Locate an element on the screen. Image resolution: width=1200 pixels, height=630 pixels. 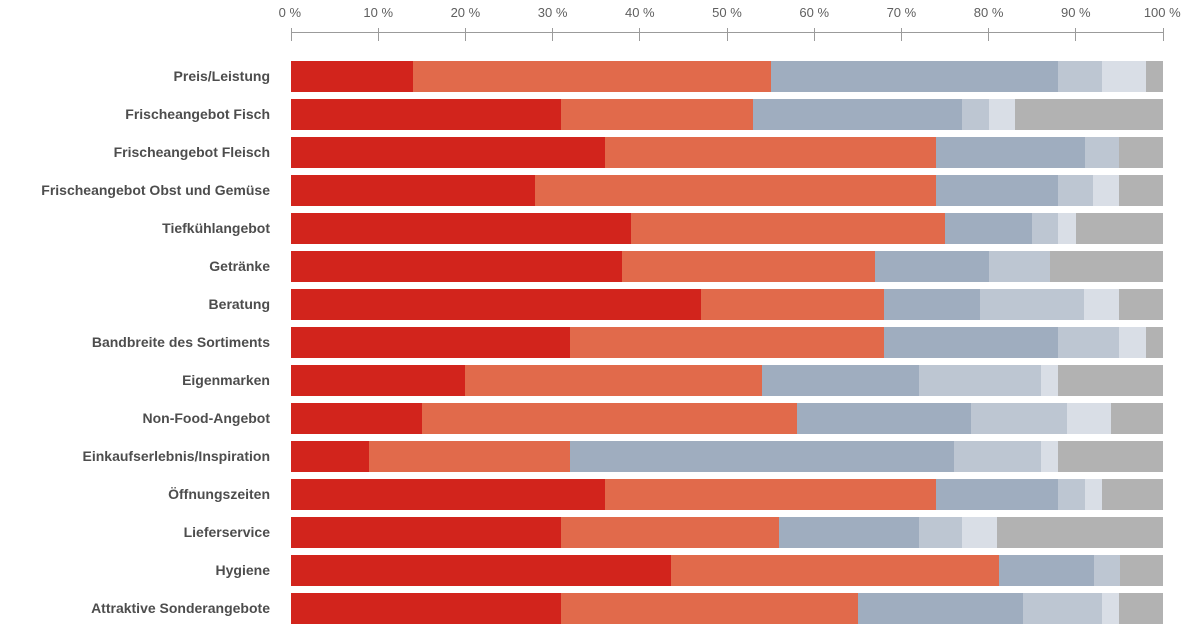
bar-row: Bandbreite des Sortiments is located at coordinates (600, 342).